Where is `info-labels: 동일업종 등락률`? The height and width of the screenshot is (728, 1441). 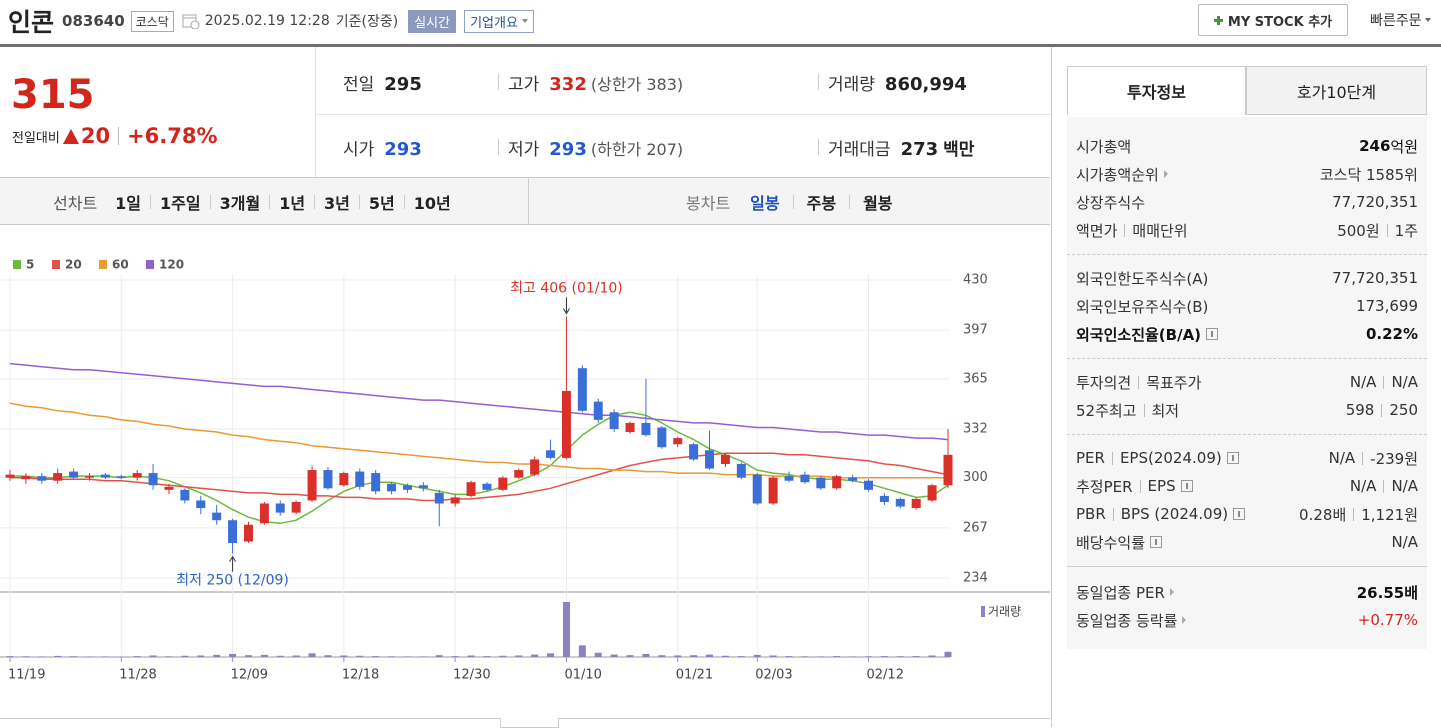 info-labels: 동일업종 등락률 is located at coordinates (1131, 620).